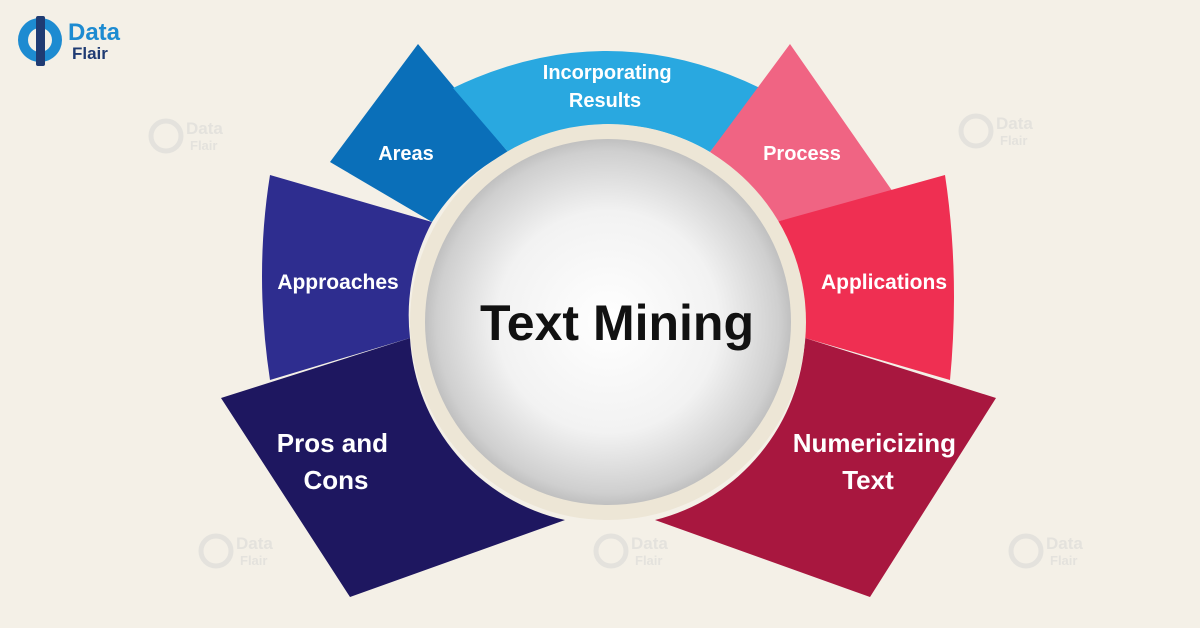 The height and width of the screenshot is (628, 1200). What do you see at coordinates (884, 282) in the screenshot?
I see `label-applications: Applications` at bounding box center [884, 282].